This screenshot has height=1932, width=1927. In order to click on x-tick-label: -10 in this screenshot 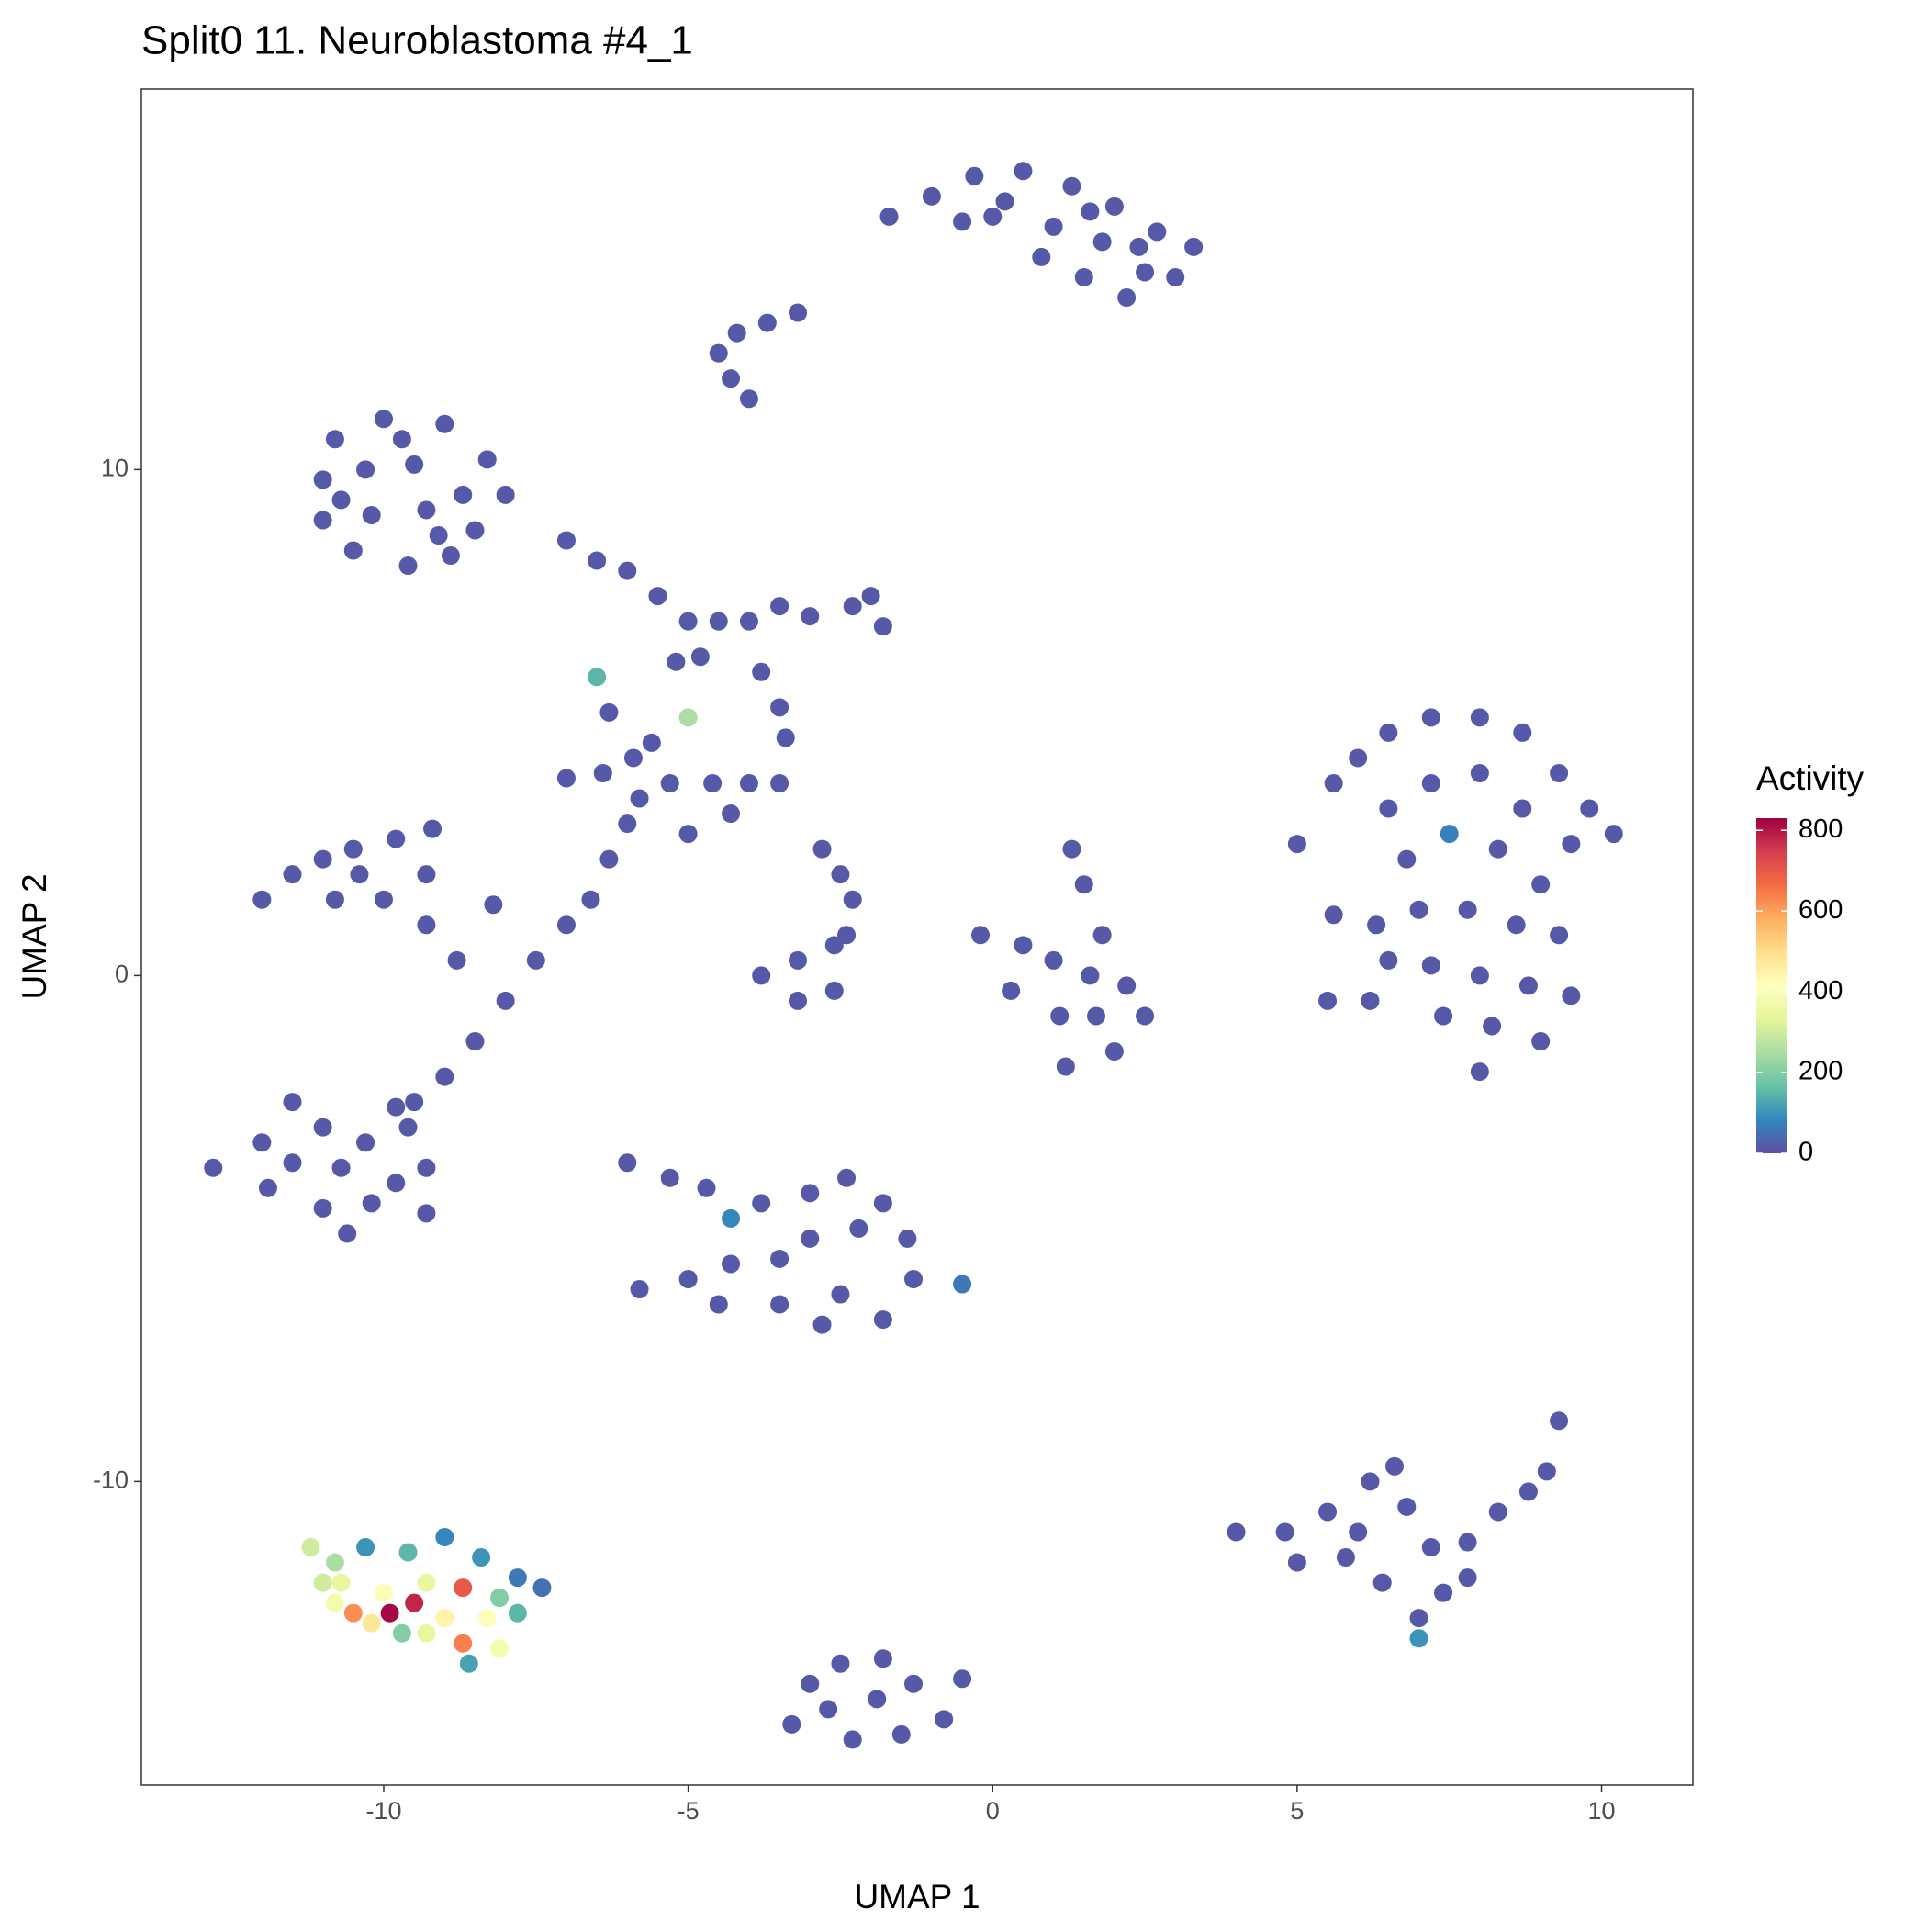, I will do `click(383, 1811)`.